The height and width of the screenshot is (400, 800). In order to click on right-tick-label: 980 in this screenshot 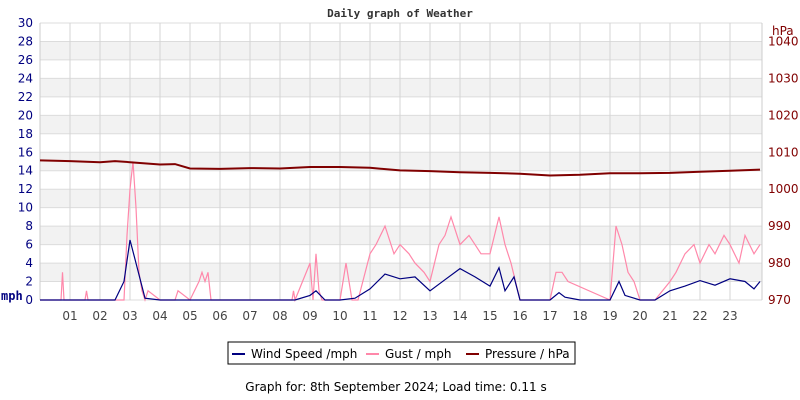, I will do `click(779, 263)`.